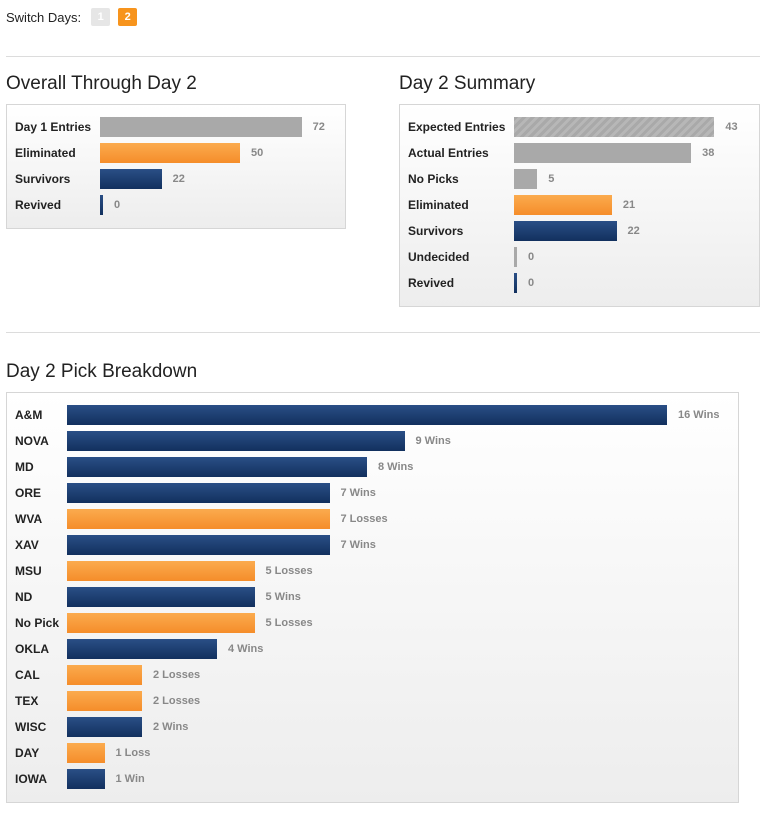 The height and width of the screenshot is (816, 774). What do you see at coordinates (551, 179) in the screenshot?
I see `value-label: 5` at bounding box center [551, 179].